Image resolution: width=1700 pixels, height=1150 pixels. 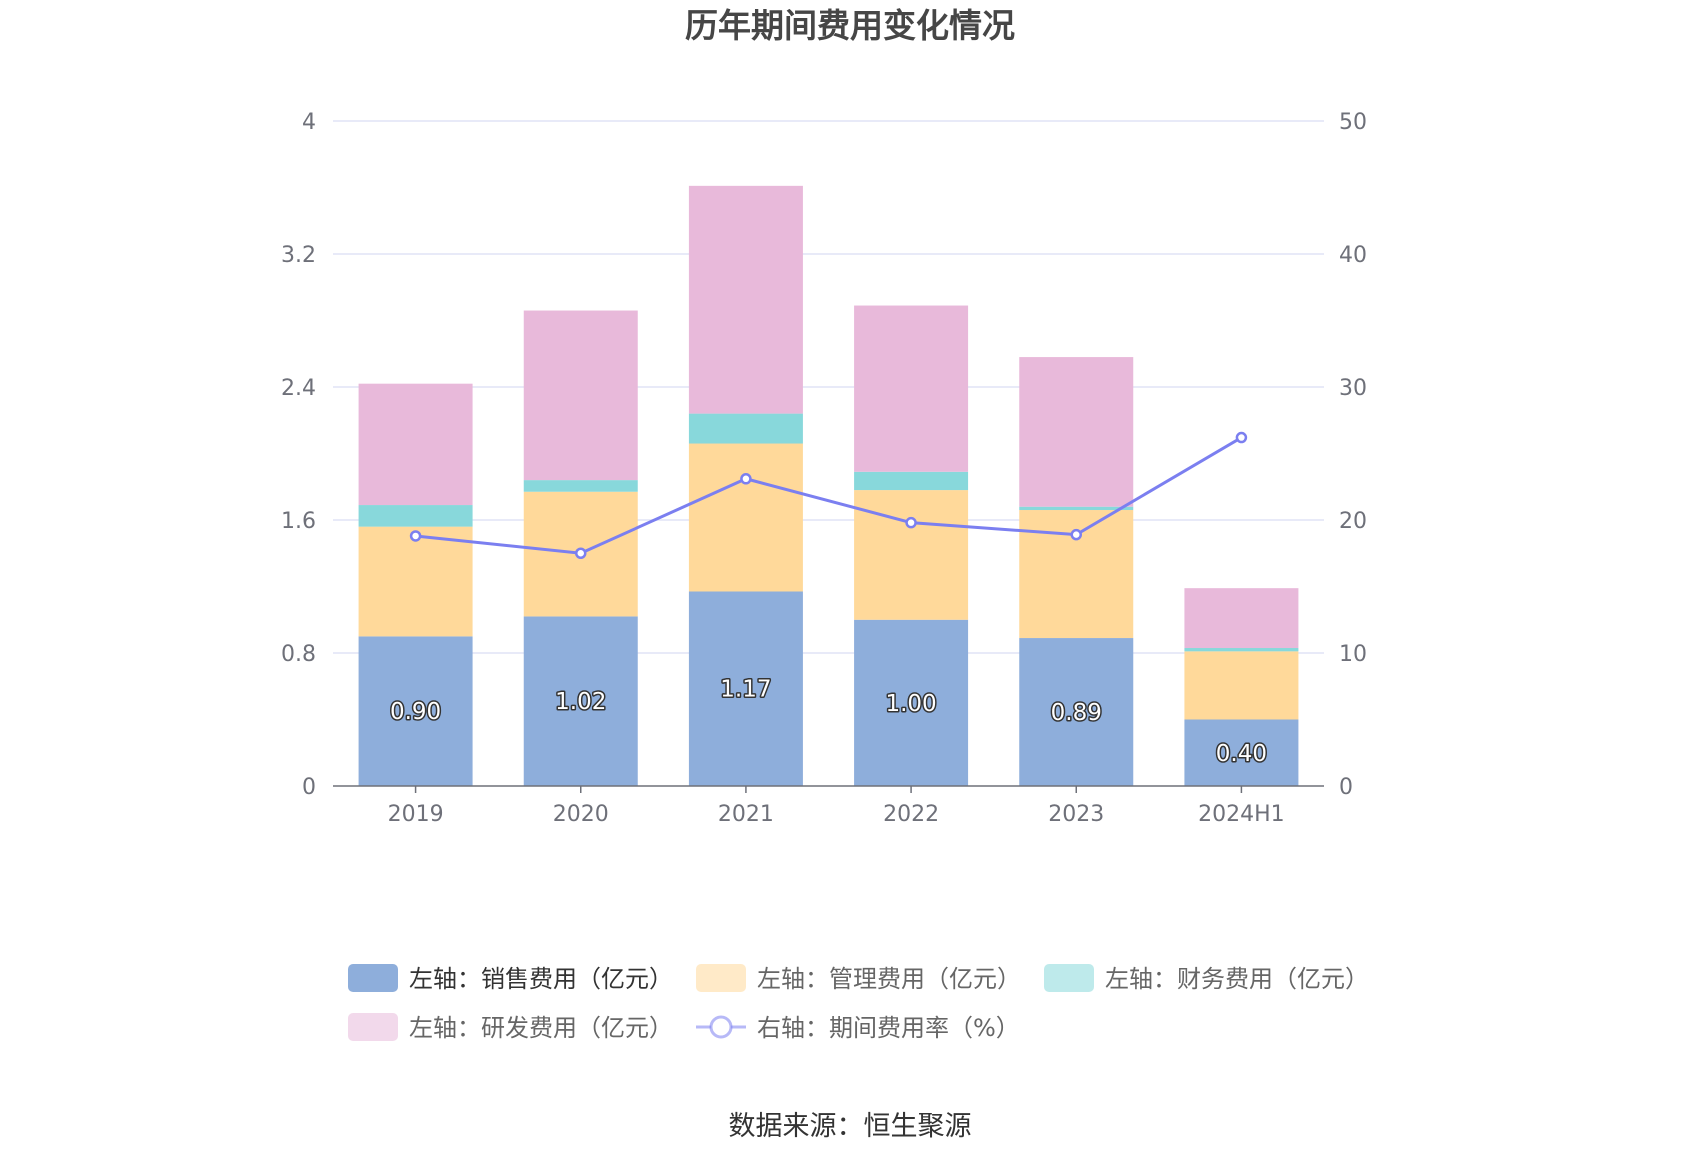 I want to click on bar-sales-2020, so click(x=580, y=701).